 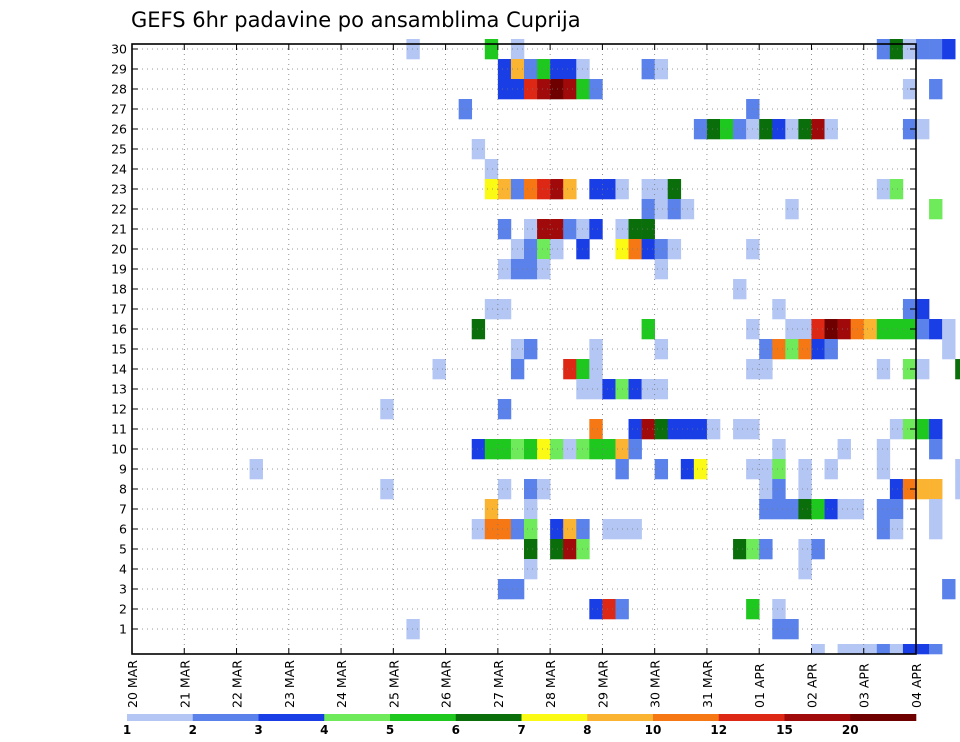 What do you see at coordinates (655, 684) in the screenshot?
I see `x-tick-label: 30 MAR` at bounding box center [655, 684].